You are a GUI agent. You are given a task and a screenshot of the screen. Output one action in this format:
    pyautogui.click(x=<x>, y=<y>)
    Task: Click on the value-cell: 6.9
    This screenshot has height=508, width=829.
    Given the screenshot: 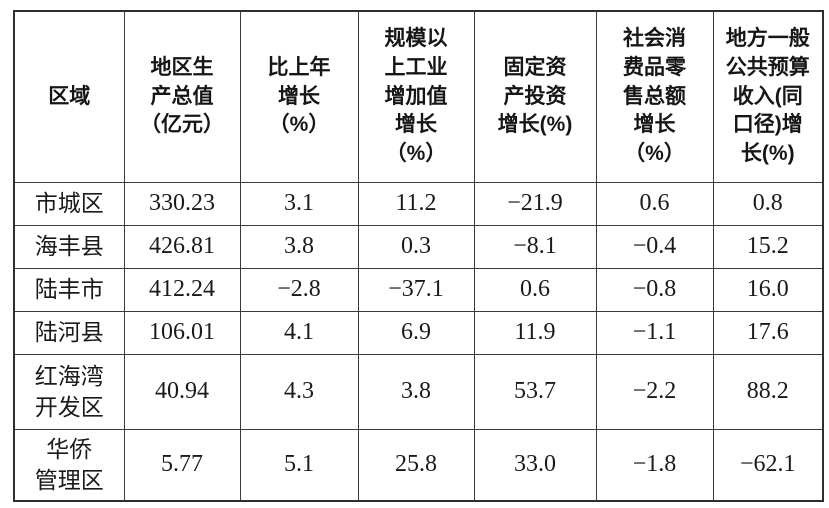 What is the action you would take?
    pyautogui.click(x=416, y=333)
    